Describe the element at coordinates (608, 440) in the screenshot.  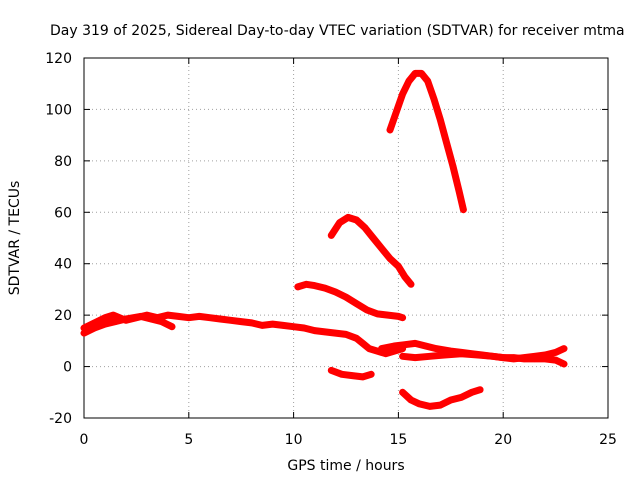
I see `x-tick-label: 25` at that location.